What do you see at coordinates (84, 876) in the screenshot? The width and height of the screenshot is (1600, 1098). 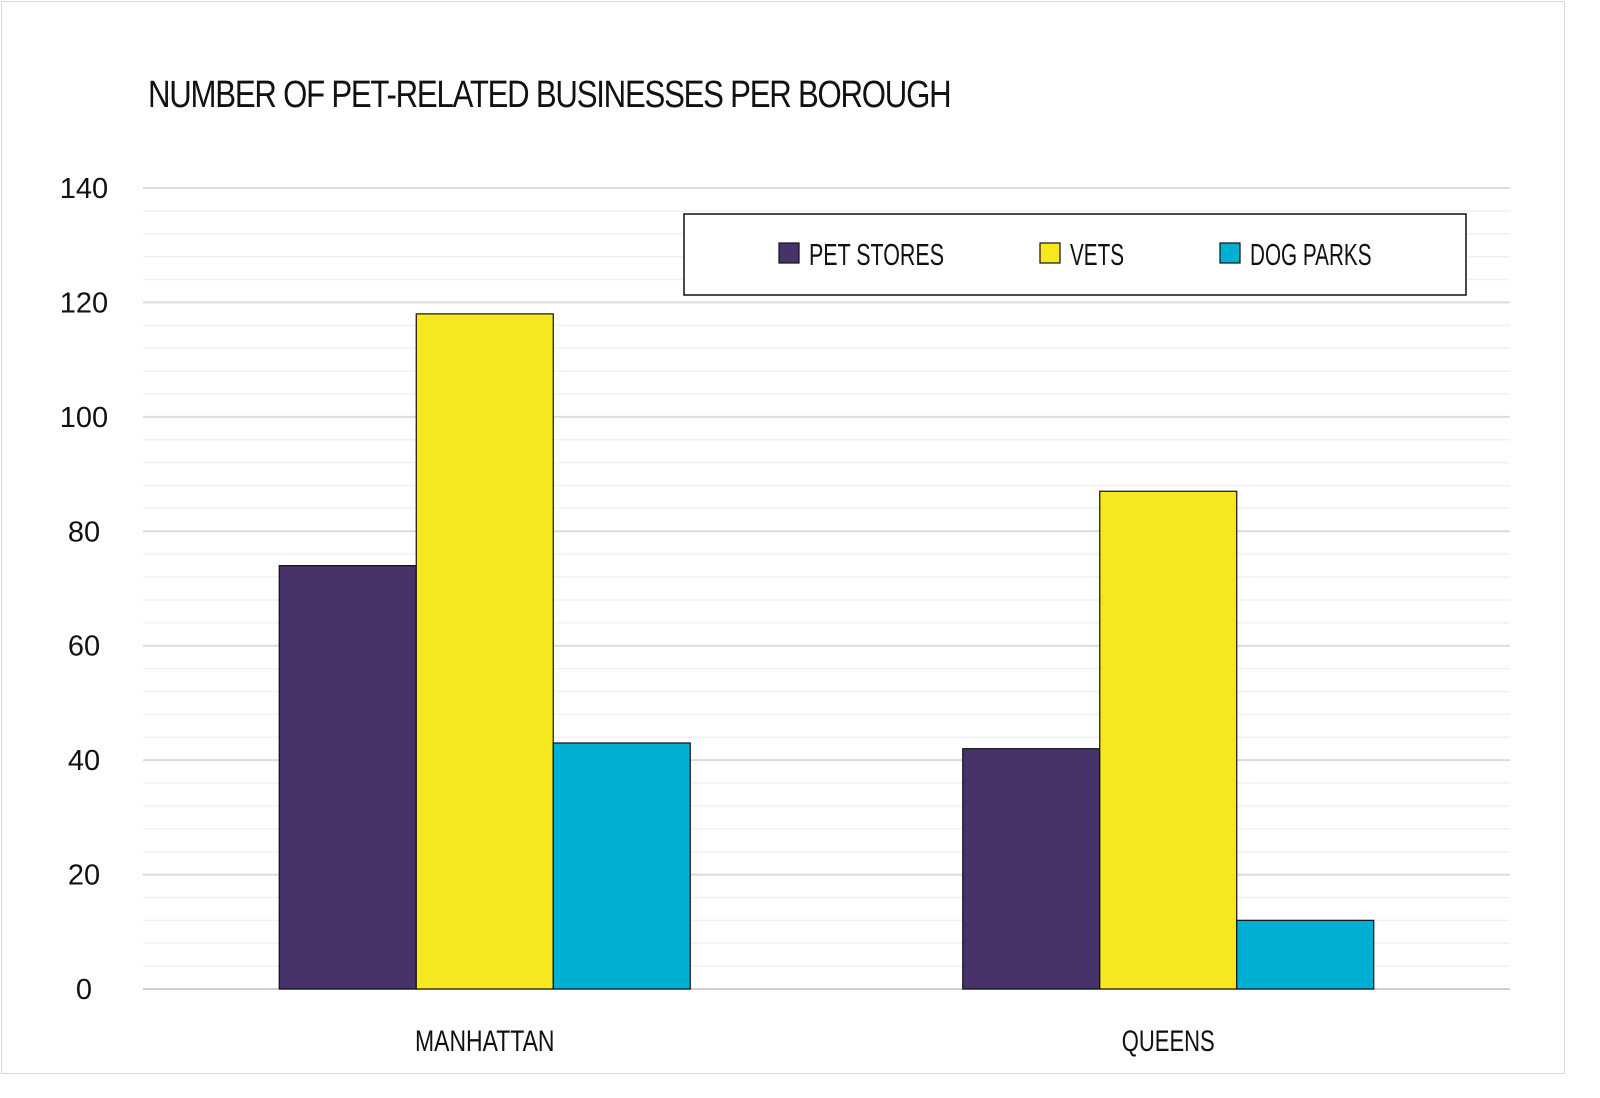 I see `y-tick-label: 20` at bounding box center [84, 876].